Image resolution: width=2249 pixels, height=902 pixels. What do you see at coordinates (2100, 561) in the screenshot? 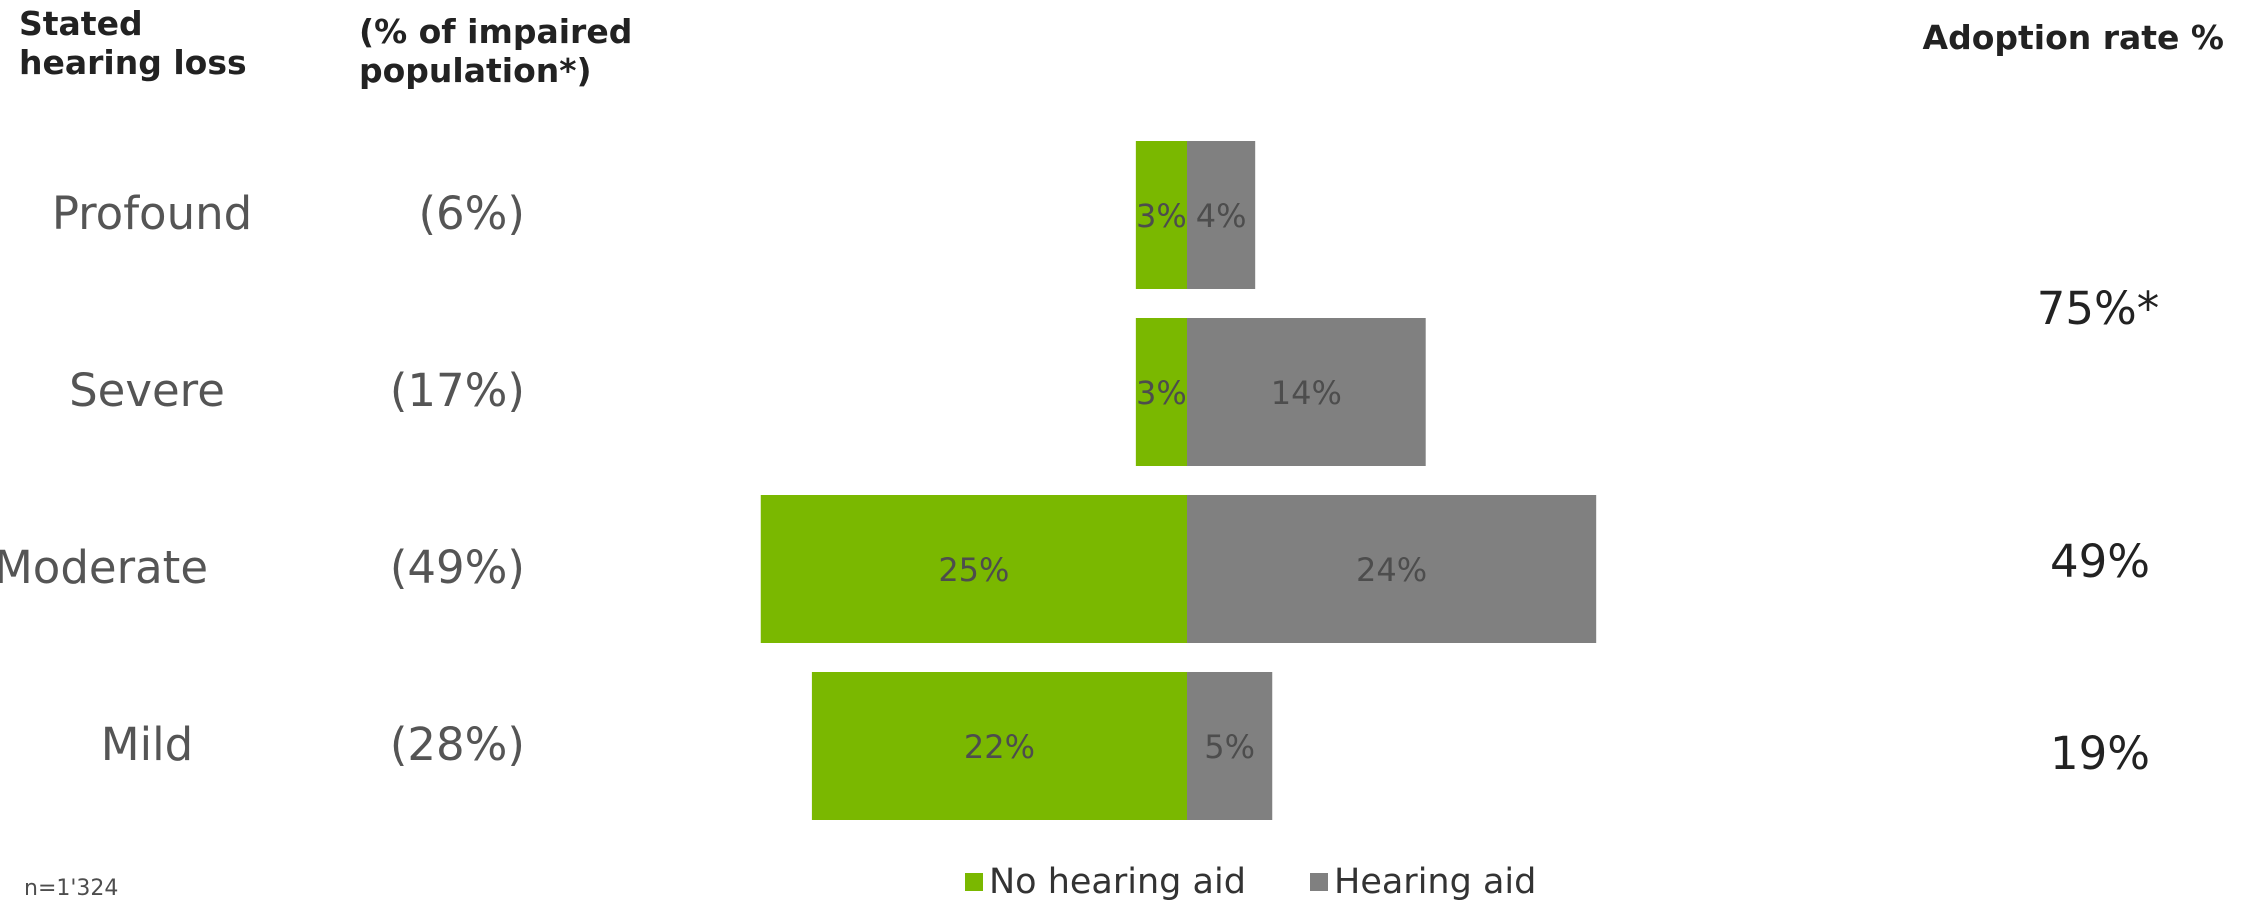
I see `adoption-rate-moderate: 49%` at bounding box center [2100, 561].